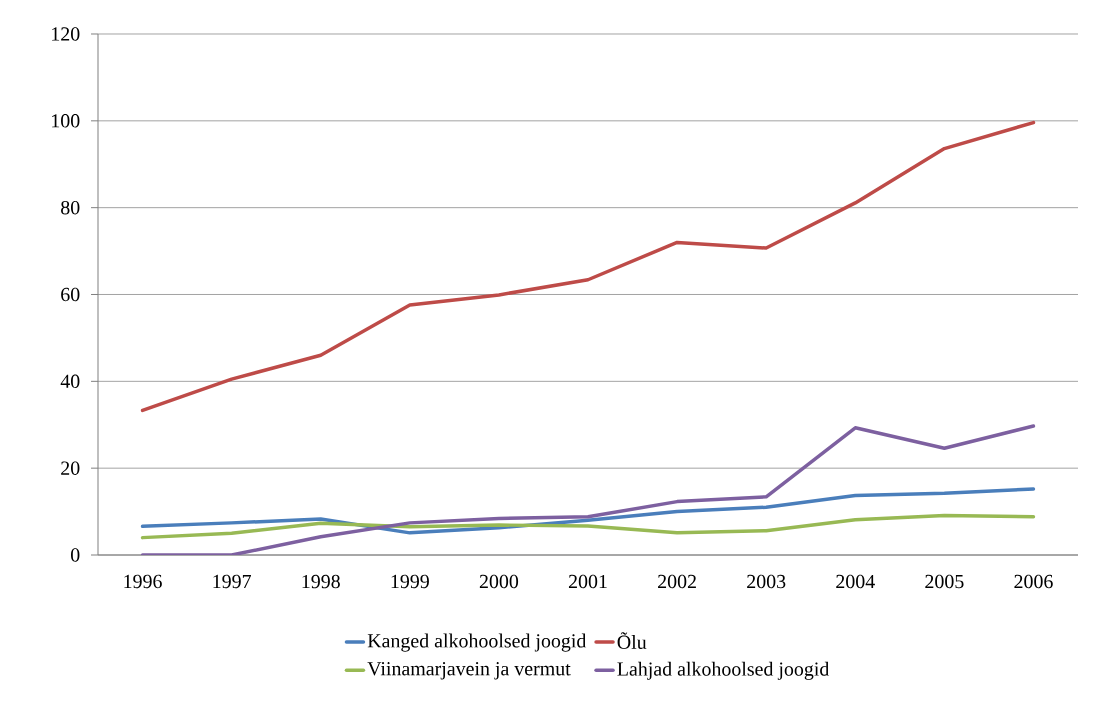 The image size is (1094, 726). Describe the element at coordinates (70, 381) in the screenshot. I see `y-tick-label: 40` at that location.